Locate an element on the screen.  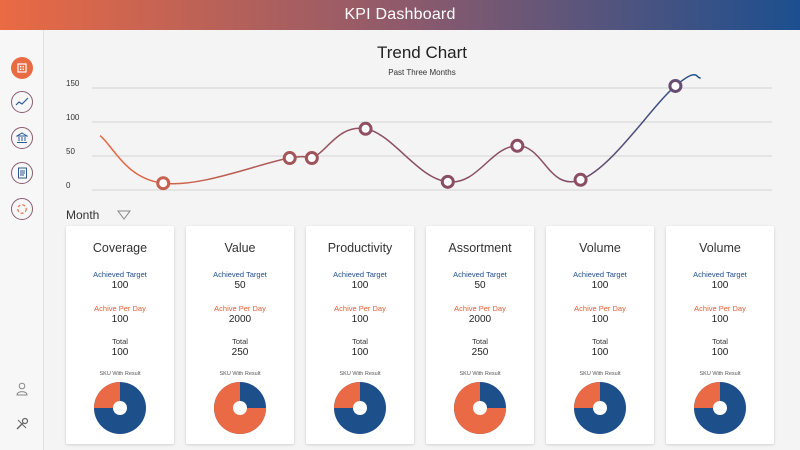
y-tick-label: 50 is located at coordinates (70, 151).